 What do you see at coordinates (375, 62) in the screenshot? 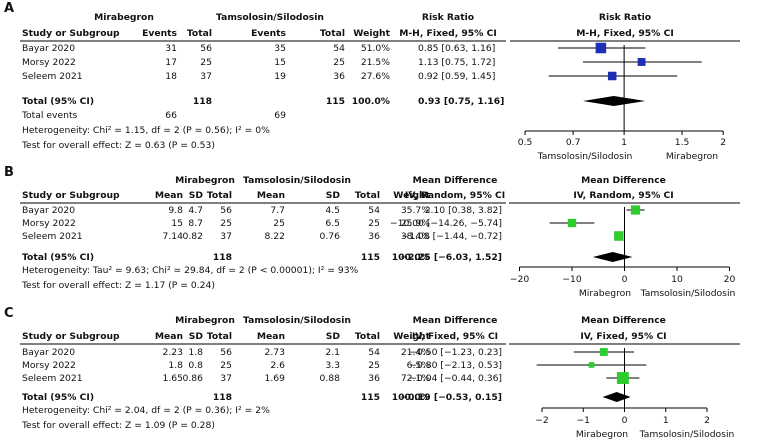
I see `study-weight: 21.5%` at bounding box center [375, 62].